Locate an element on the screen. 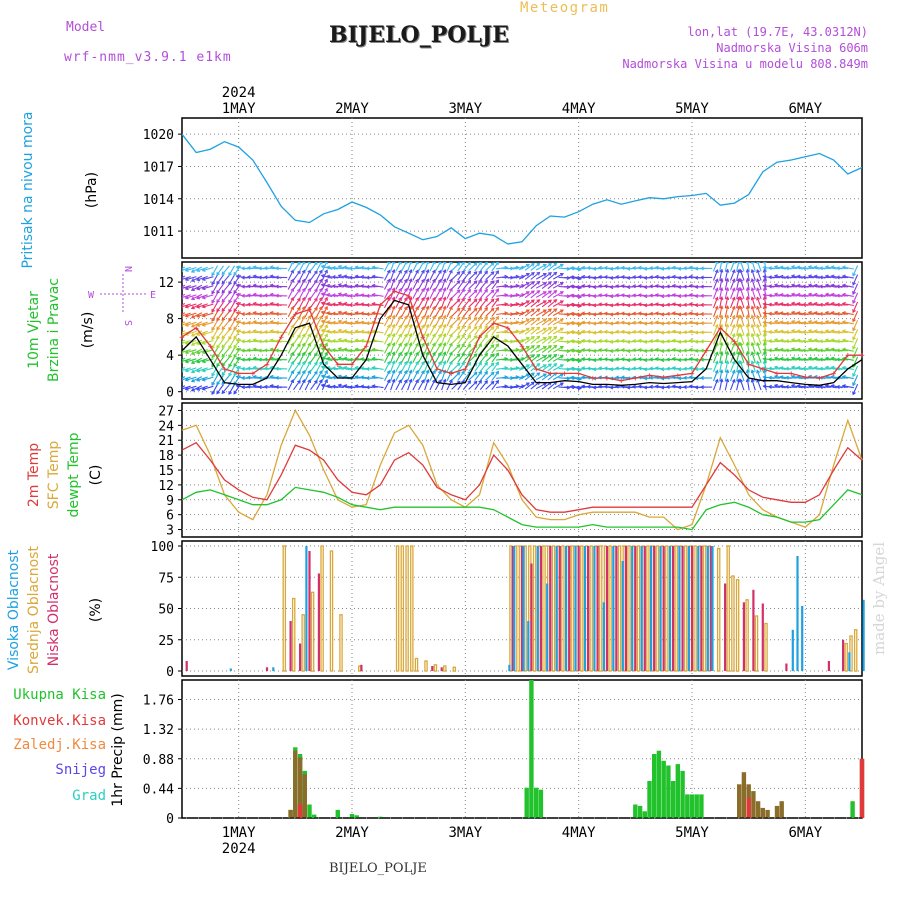 Image resolution: width=900 pixels, height=900 pixels. precip-bar is located at coordinates (659, 784).